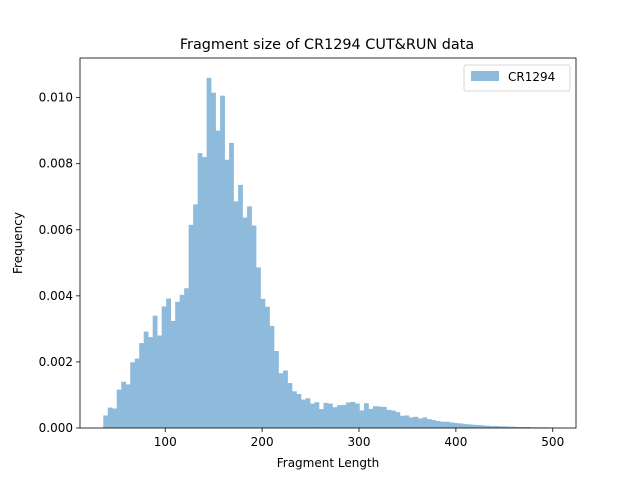 The width and height of the screenshot is (640, 480). I want to click on legend-swatch, so click(485, 76).